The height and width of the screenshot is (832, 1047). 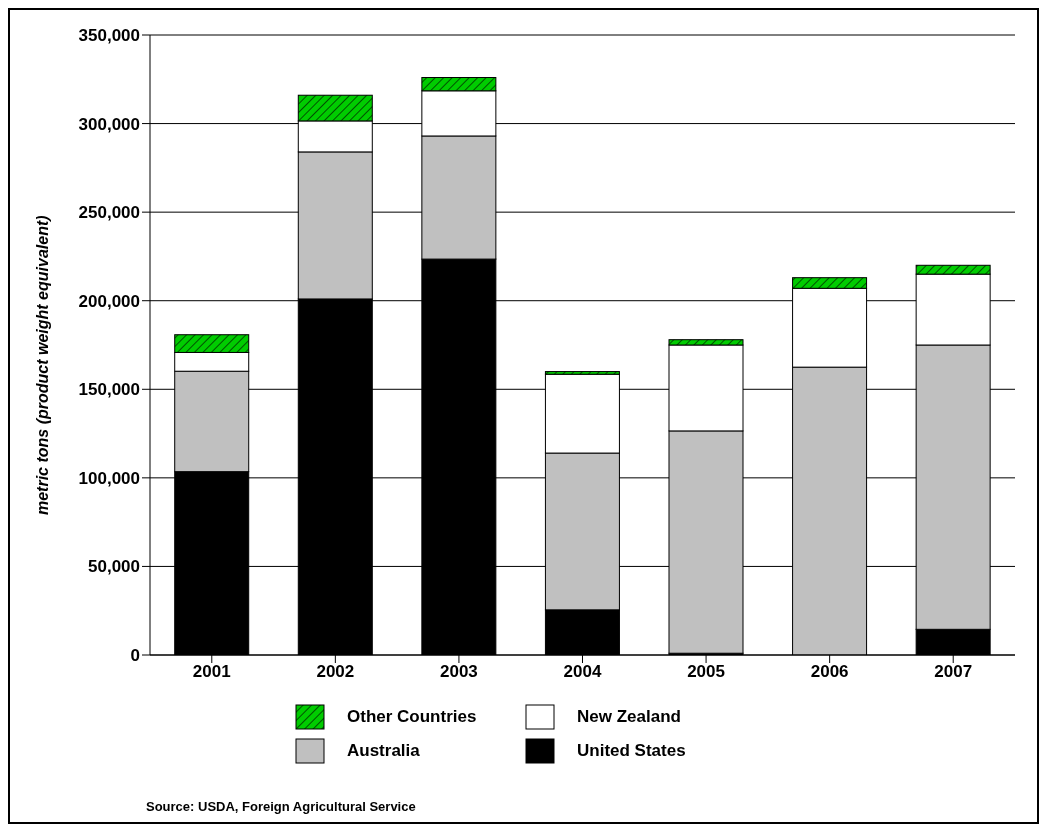 What do you see at coordinates (829, 672) in the screenshot?
I see `x-tick-label: 2006` at bounding box center [829, 672].